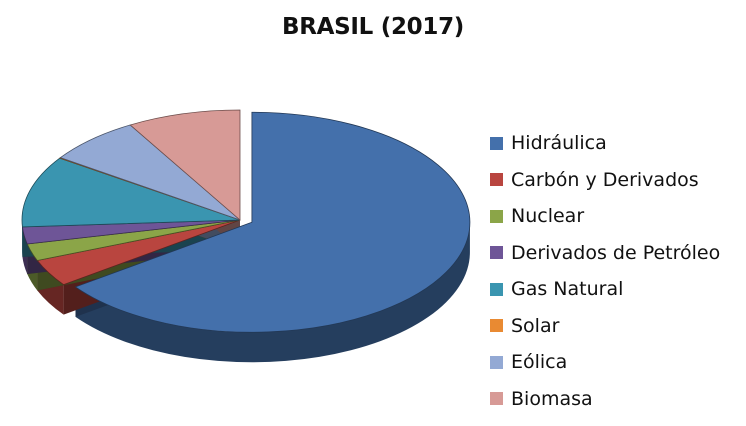  Describe the element at coordinates (552, 398) in the screenshot. I see `legend-label: Biomasa` at that location.